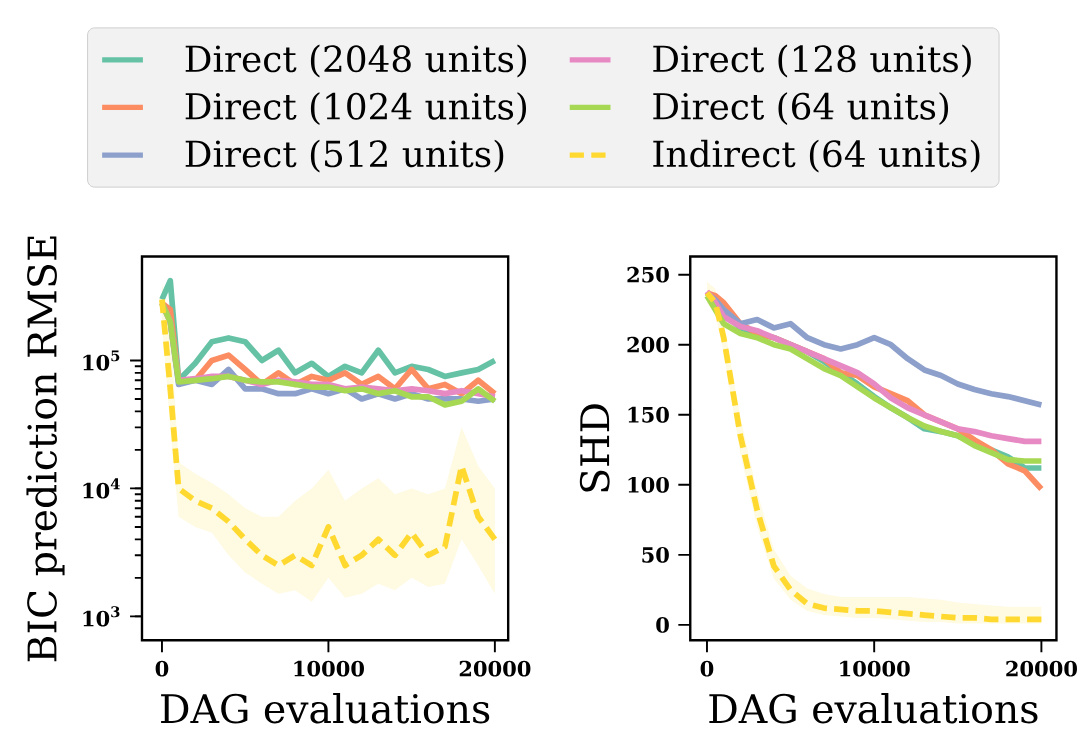 The height and width of the screenshot is (747, 1087). What do you see at coordinates (101, 360) in the screenshot?
I see `y-tick-label: 10$^{5}$` at bounding box center [101, 360].